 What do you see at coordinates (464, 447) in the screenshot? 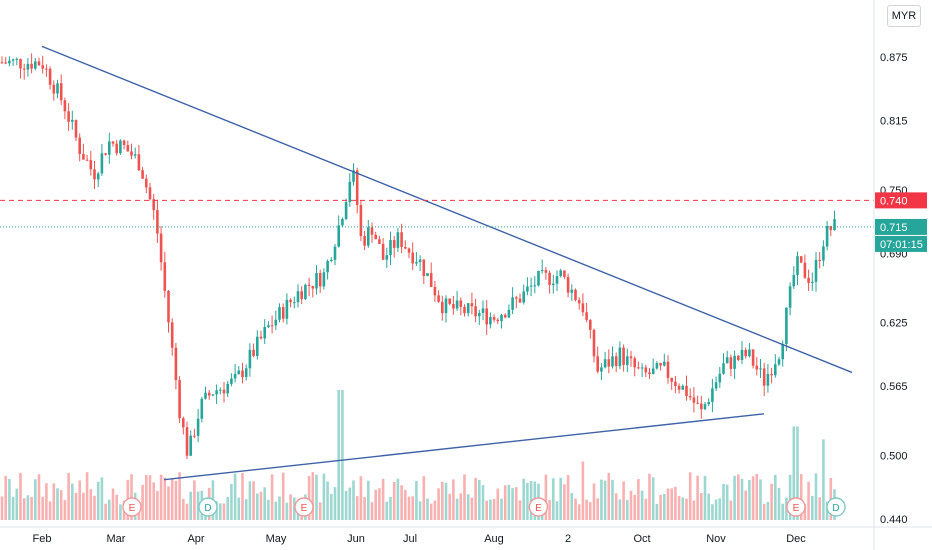
I see `trendline-lower` at bounding box center [464, 447].